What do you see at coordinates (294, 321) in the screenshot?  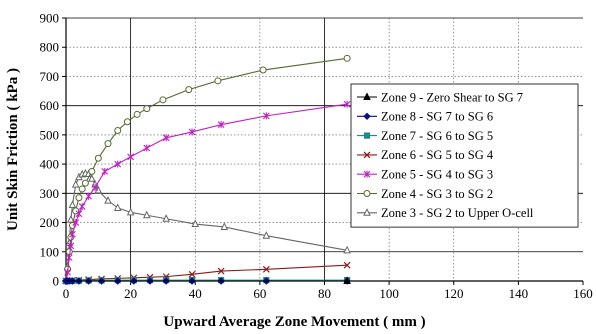 I see `x-axis-label: Upward Average Zone Movement ( mm )` at bounding box center [294, 321].